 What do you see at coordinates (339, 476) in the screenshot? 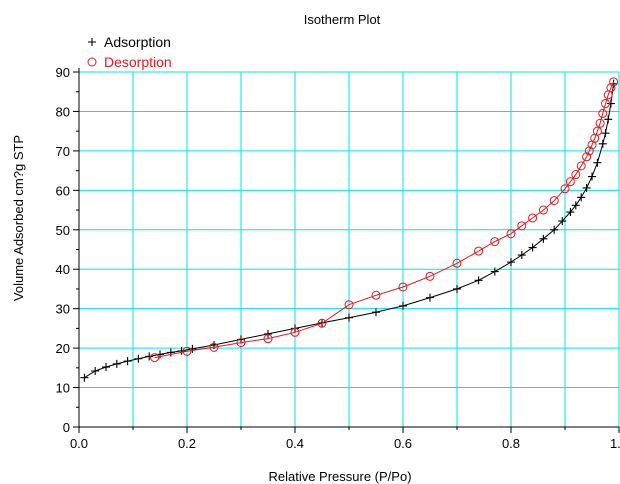
I see `x-axis-title: Relative Pressure (P/Po)` at bounding box center [339, 476].